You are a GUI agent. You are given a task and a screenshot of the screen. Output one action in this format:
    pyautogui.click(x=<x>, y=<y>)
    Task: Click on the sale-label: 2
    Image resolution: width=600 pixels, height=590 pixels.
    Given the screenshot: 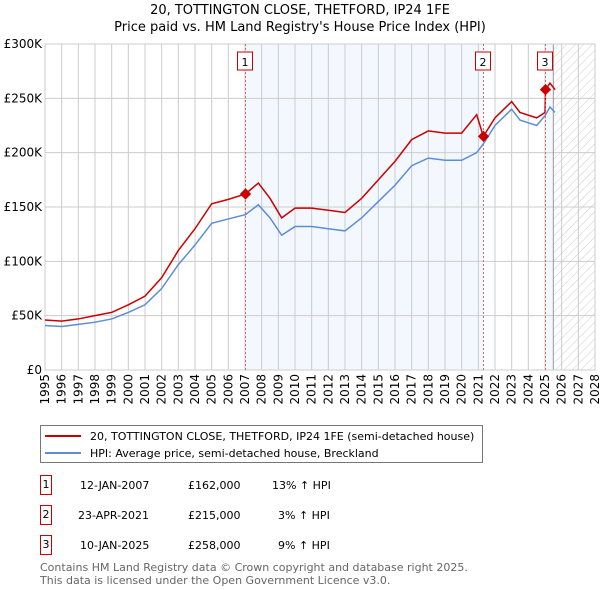 What is the action you would take?
    pyautogui.click(x=483, y=62)
    